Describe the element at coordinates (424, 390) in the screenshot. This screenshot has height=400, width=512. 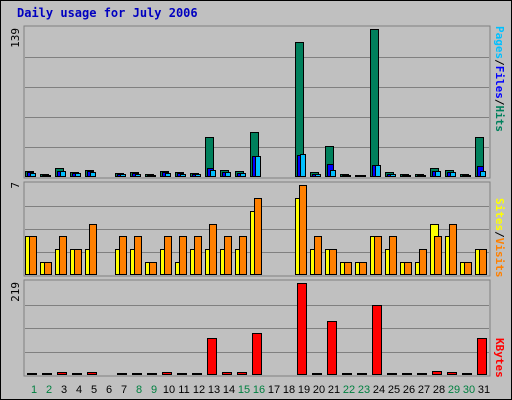
I see `x-tick-label-27: 27` at that location.